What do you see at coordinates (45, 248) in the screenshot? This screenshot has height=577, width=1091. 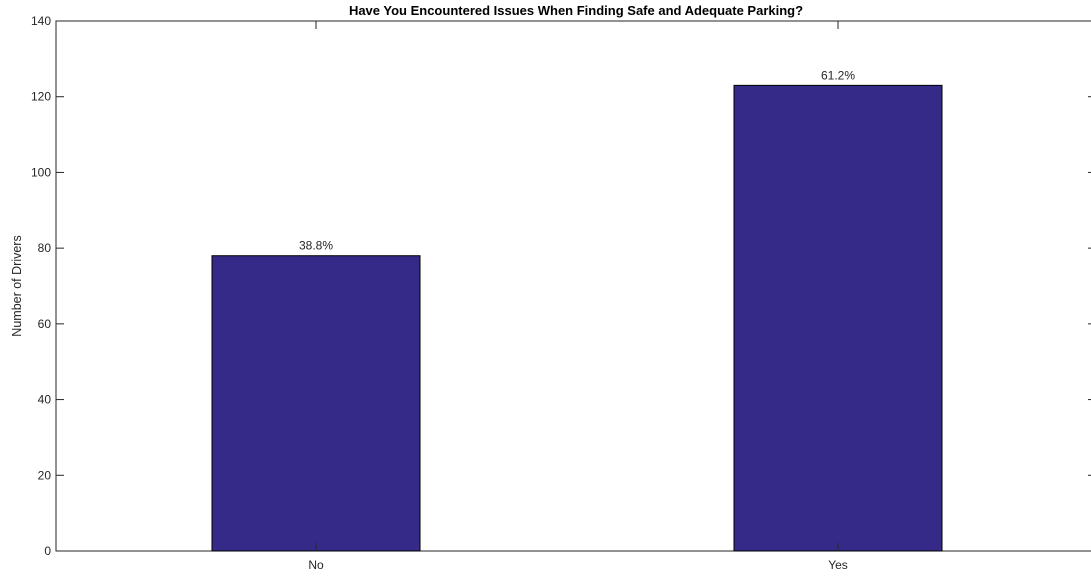 I see `y-tick-label-80: 80` at bounding box center [45, 248].